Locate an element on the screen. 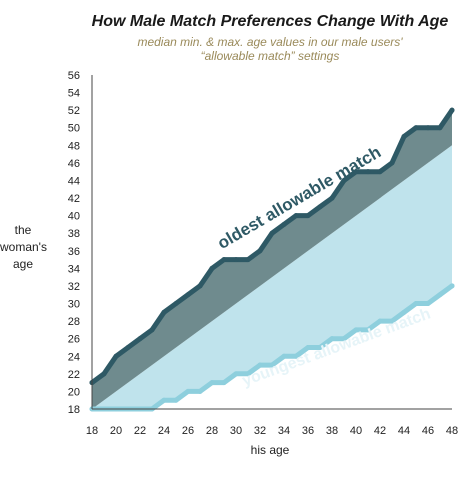  y-tick-label: 22 is located at coordinates (74, 375).